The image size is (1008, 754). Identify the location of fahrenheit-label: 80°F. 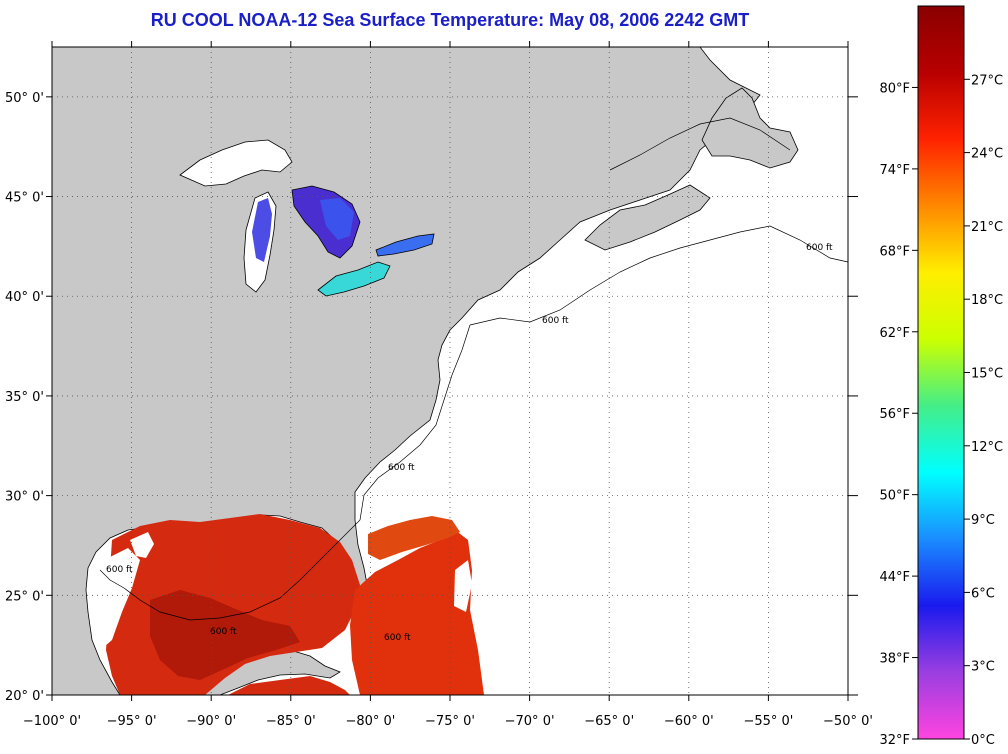
(894, 88).